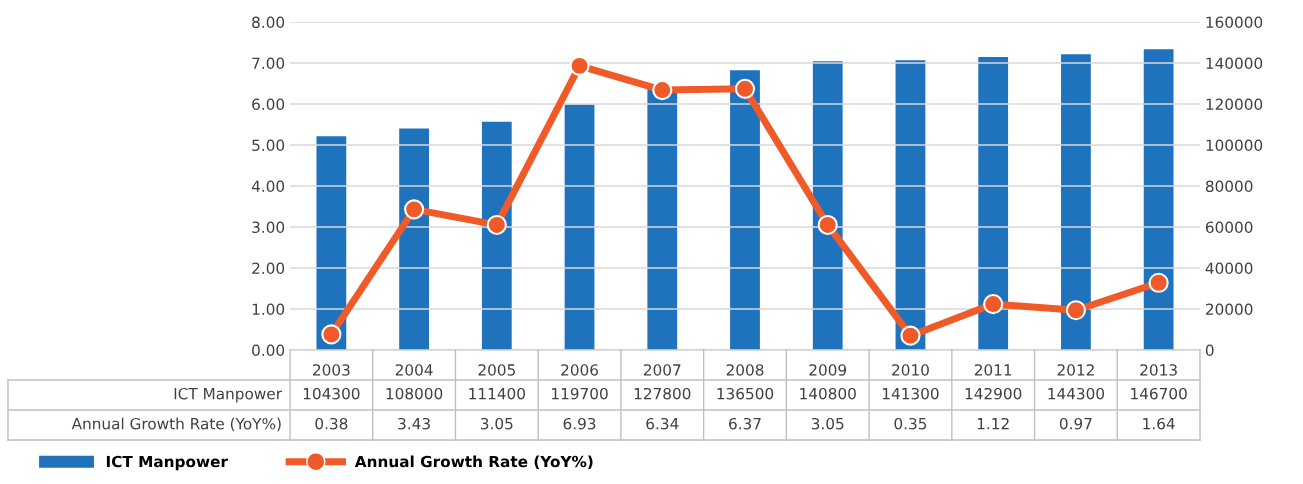 The height and width of the screenshot is (484, 1303). Describe the element at coordinates (268, 268) in the screenshot. I see `y-tick-label: 2.00` at that location.